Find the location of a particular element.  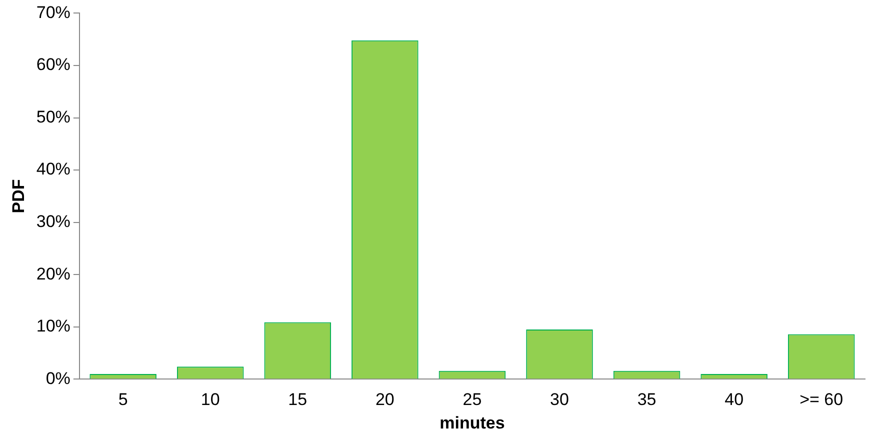

y-tick-label: 60% is located at coordinates (53, 64).